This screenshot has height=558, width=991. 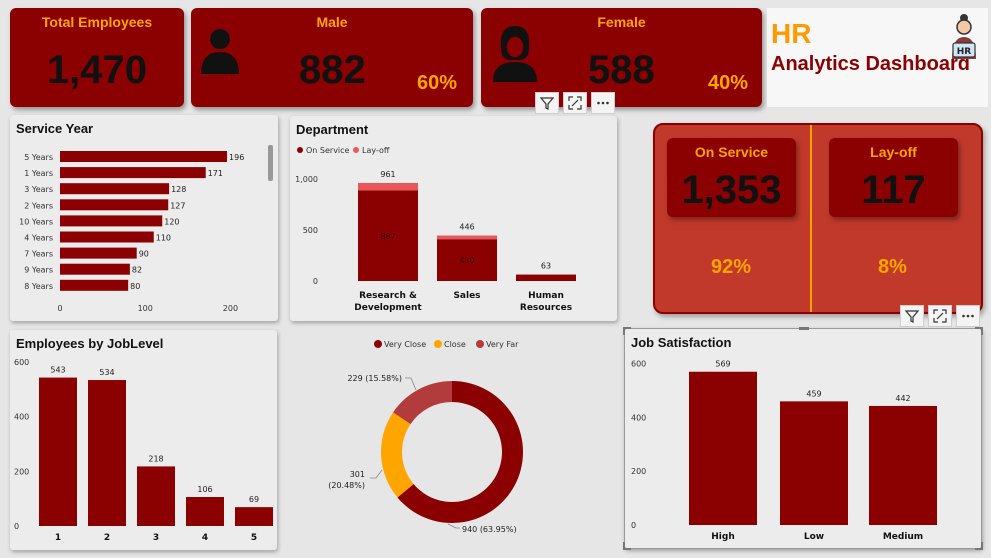 I want to click on status-divider, so click(x=811, y=218).